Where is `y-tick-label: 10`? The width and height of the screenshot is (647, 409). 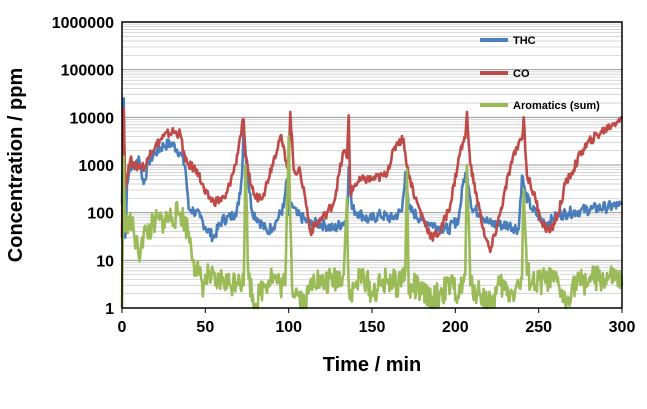
y-tick-label: 10 is located at coordinates (105, 261).